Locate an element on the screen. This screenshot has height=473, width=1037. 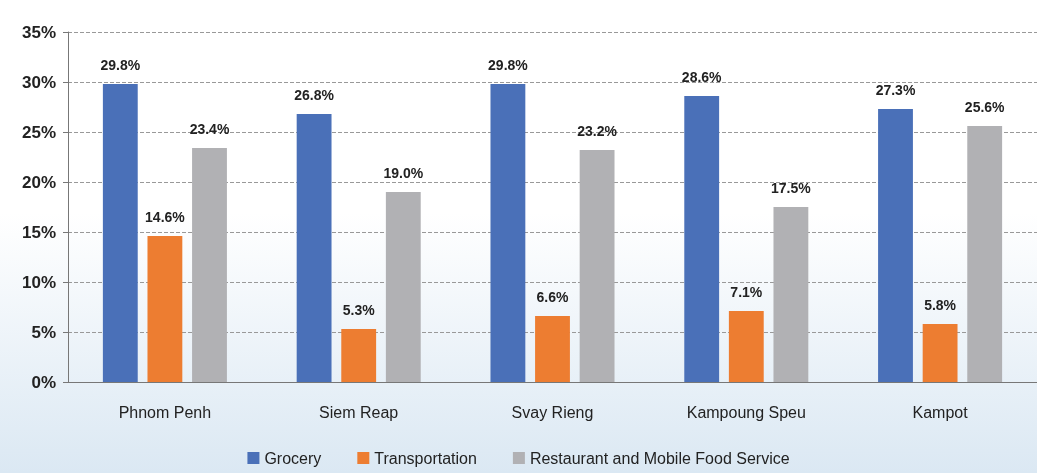
data-label: 6.6% is located at coordinates (552, 297).